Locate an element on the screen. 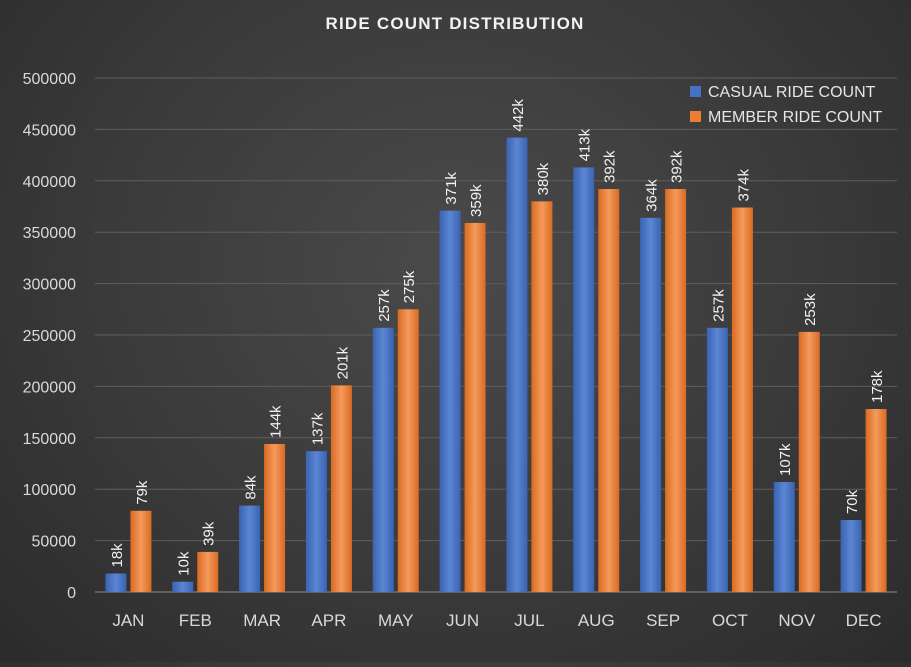  bar-member-jan is located at coordinates (141, 551).